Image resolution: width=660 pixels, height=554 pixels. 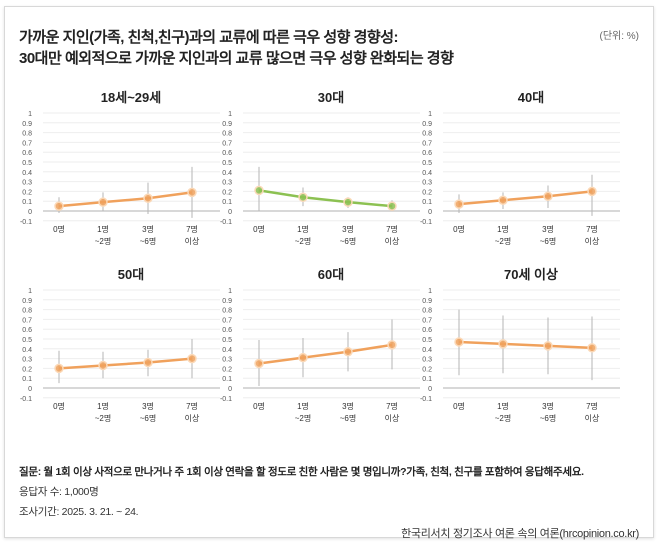 What do you see at coordinates (531, 274) in the screenshot?
I see `chart-title: 70세 이상` at bounding box center [531, 274].